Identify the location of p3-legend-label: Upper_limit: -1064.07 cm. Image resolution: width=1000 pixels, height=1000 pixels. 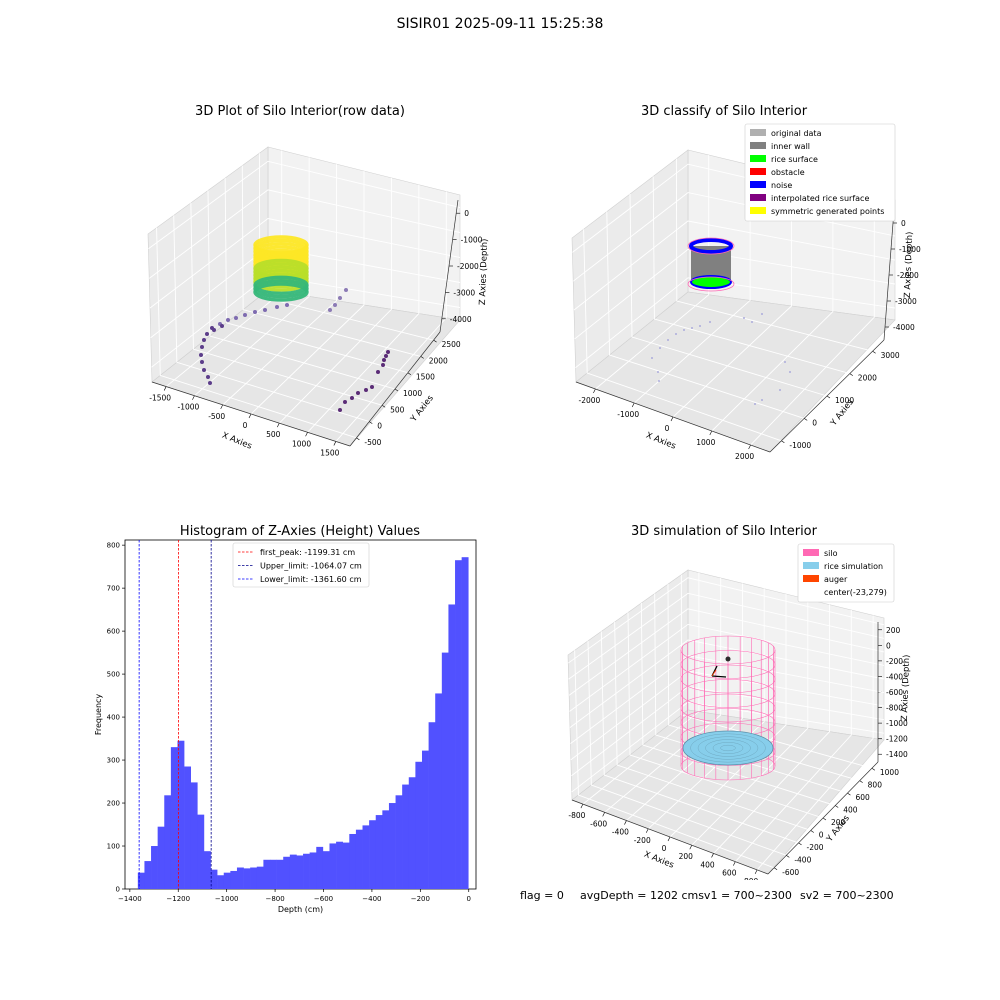
(311, 566).